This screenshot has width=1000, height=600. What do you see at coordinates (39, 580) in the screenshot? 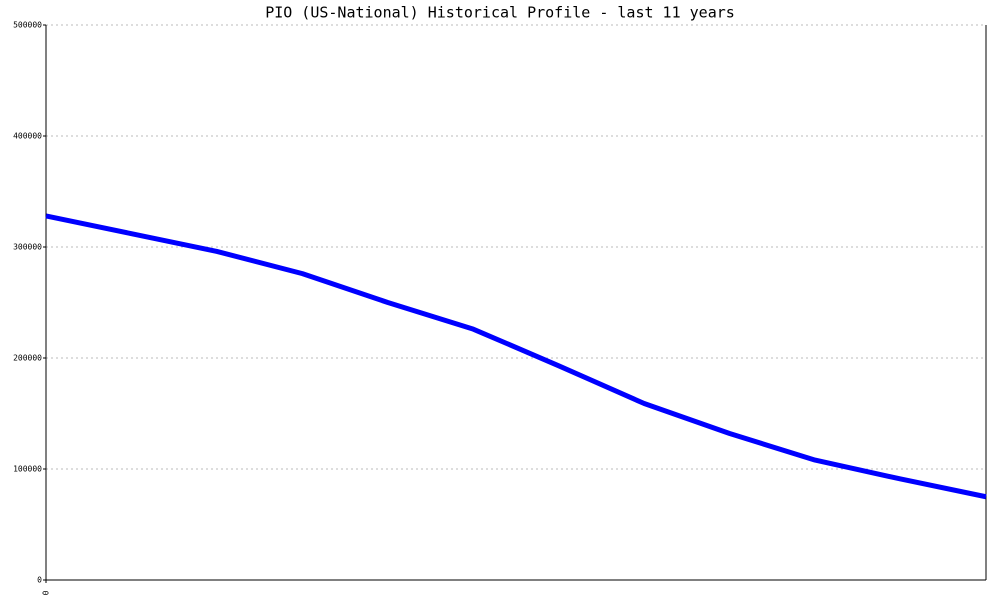
I see `y-tick-label: 0` at bounding box center [39, 580].